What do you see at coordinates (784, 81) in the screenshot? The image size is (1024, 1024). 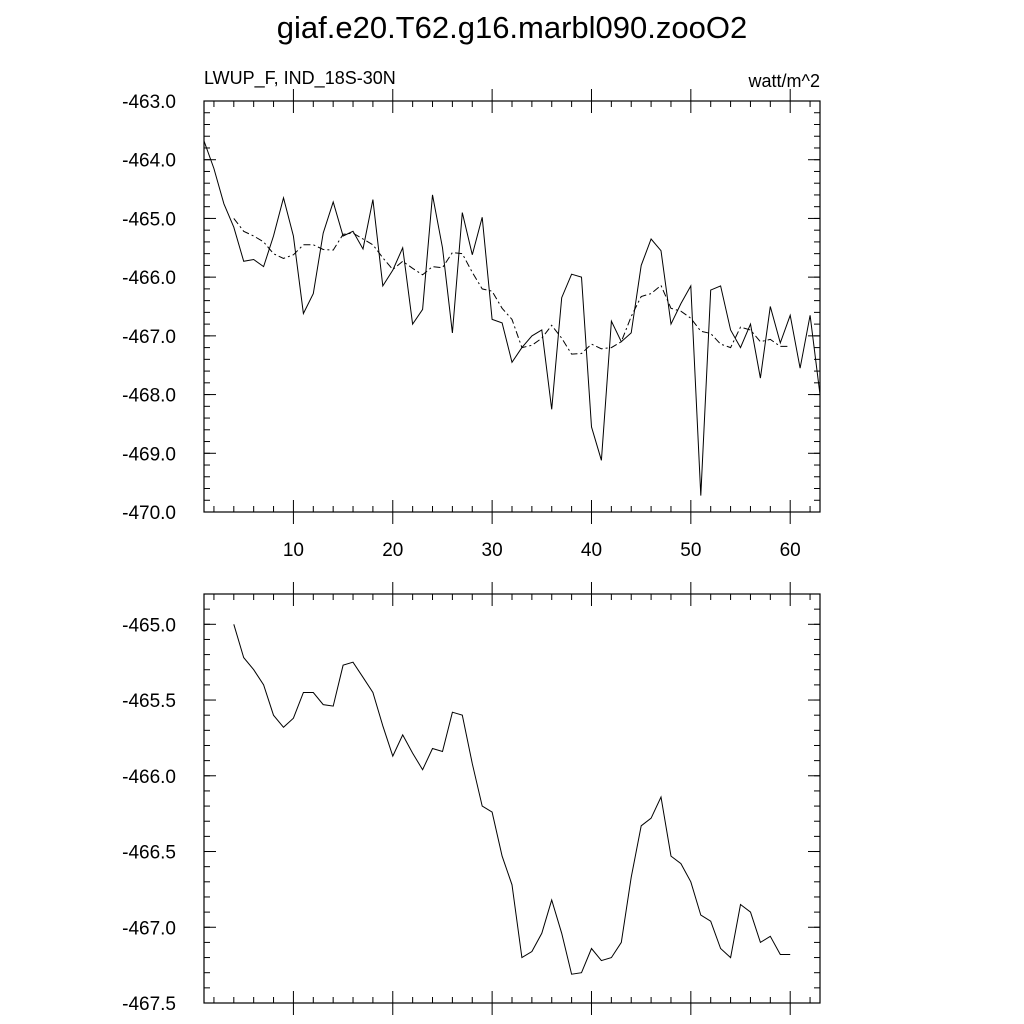 I see `top-panel-units-label: watt/m^2` at bounding box center [784, 81].